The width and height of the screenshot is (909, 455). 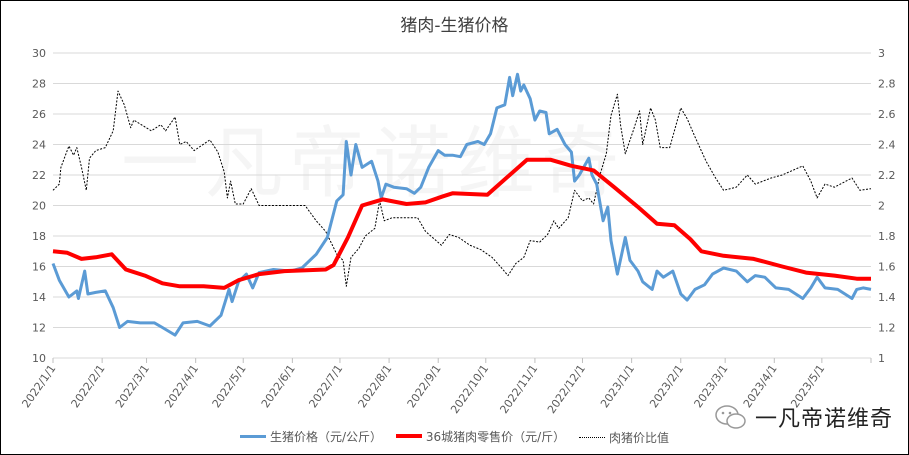 I want to click on legend-item-retail-price: 36城猪肉零售价（元/斤）, so click(x=480, y=436).